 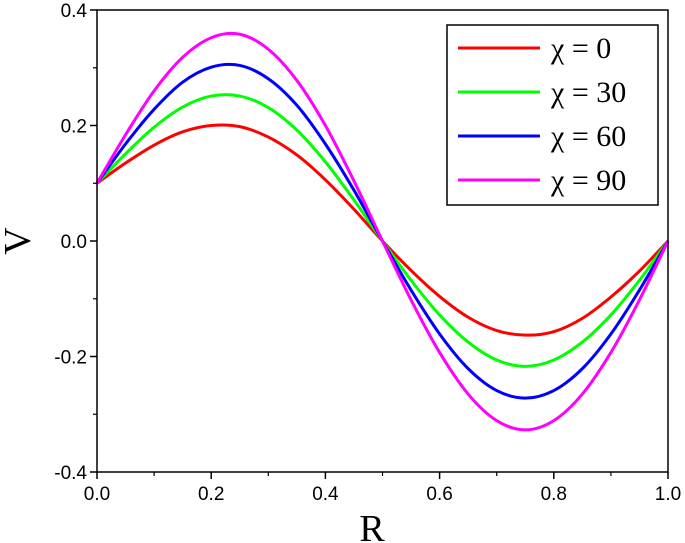 What do you see at coordinates (19, 241) in the screenshot?
I see `y-axis-label: V` at bounding box center [19, 241].